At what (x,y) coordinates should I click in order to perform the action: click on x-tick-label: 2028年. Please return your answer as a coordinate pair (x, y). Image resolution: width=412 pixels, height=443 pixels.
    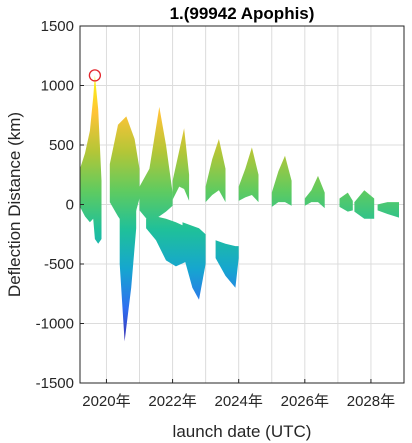
    Looking at the image, I should click on (371, 401).